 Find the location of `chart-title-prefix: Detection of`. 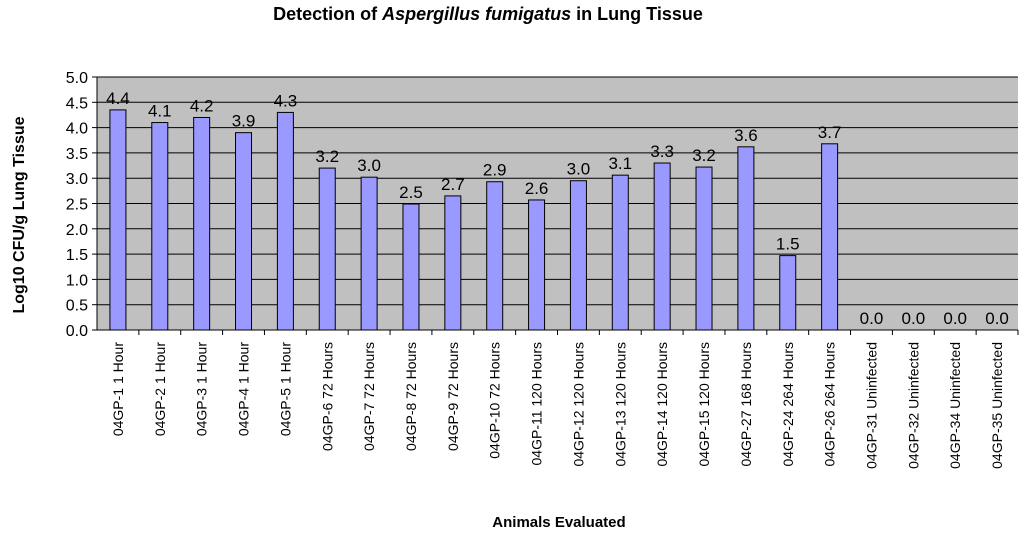

chart-title-prefix: Detection of is located at coordinates (328, 14).